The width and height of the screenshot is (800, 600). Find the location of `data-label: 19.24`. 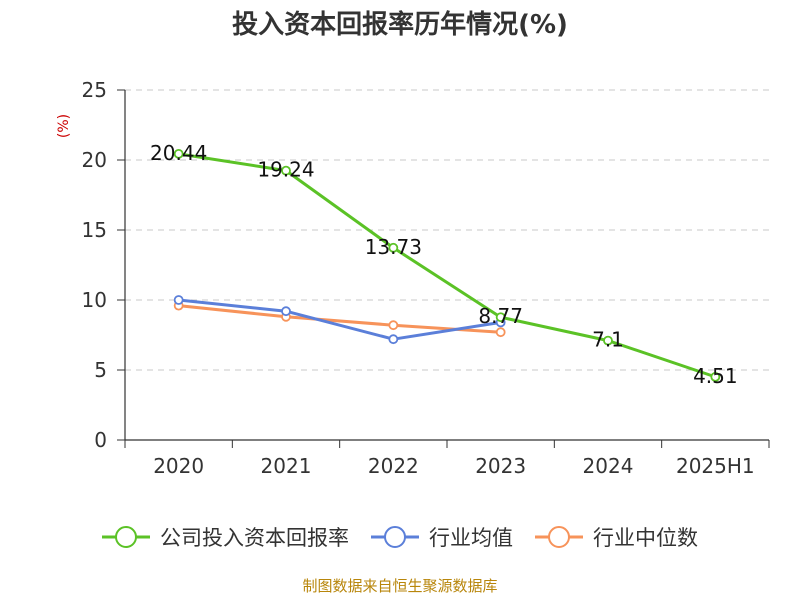

data-label: 19.24 is located at coordinates (285, 170).